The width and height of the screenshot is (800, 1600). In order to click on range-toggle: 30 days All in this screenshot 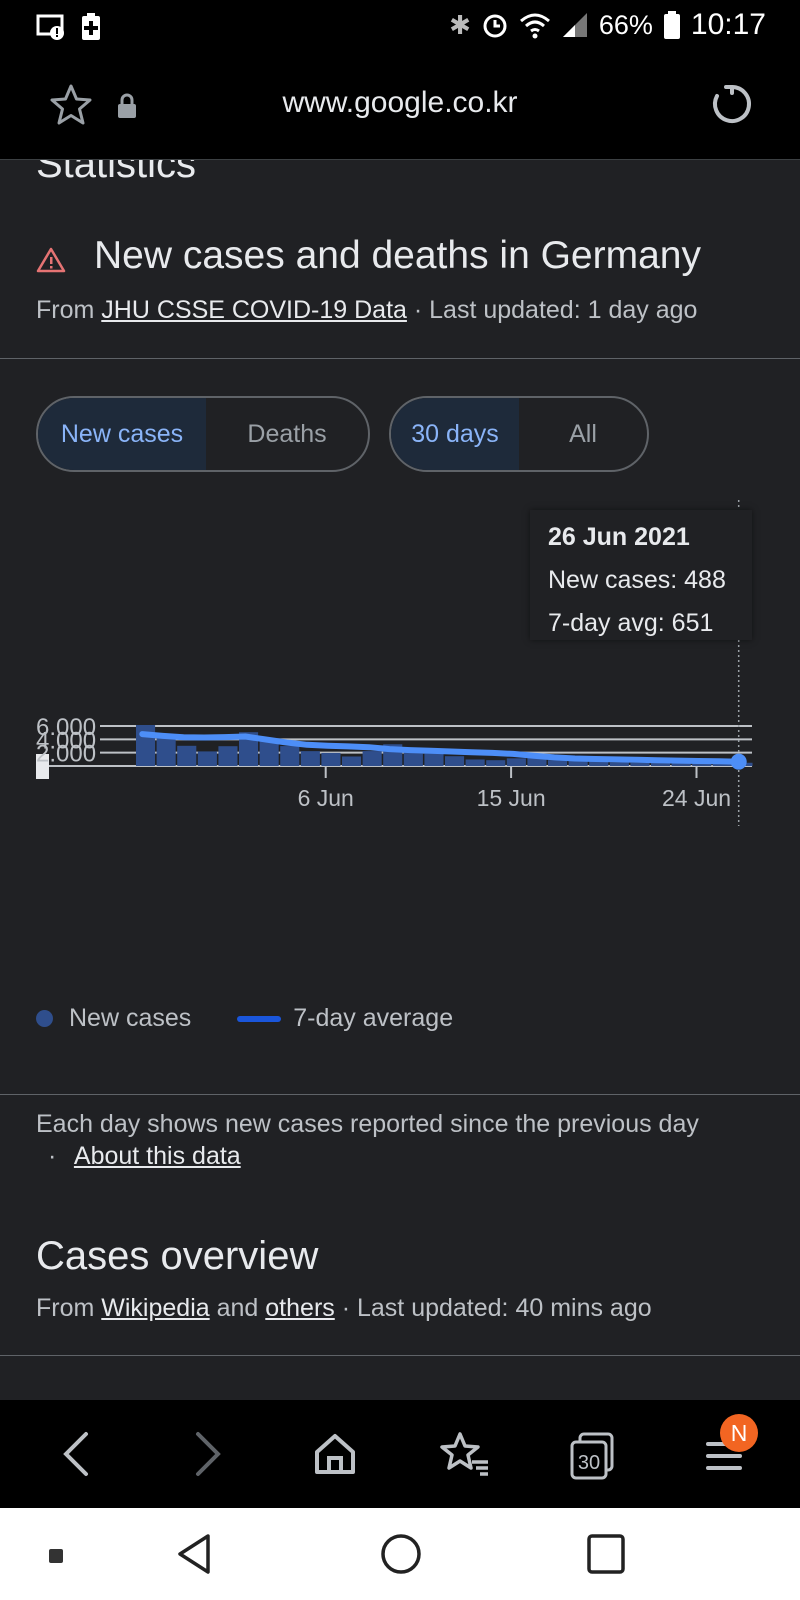, I will do `click(519, 434)`.